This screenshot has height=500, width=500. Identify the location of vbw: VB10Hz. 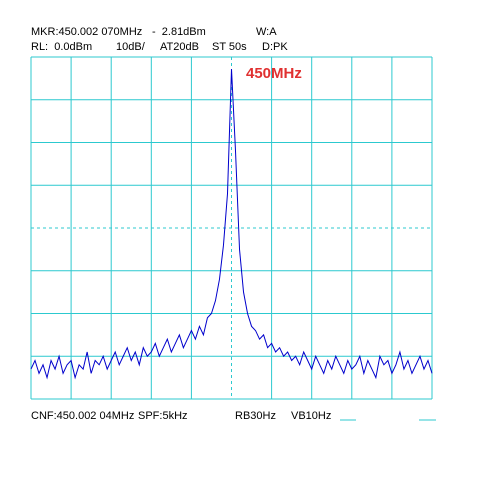
(311, 416).